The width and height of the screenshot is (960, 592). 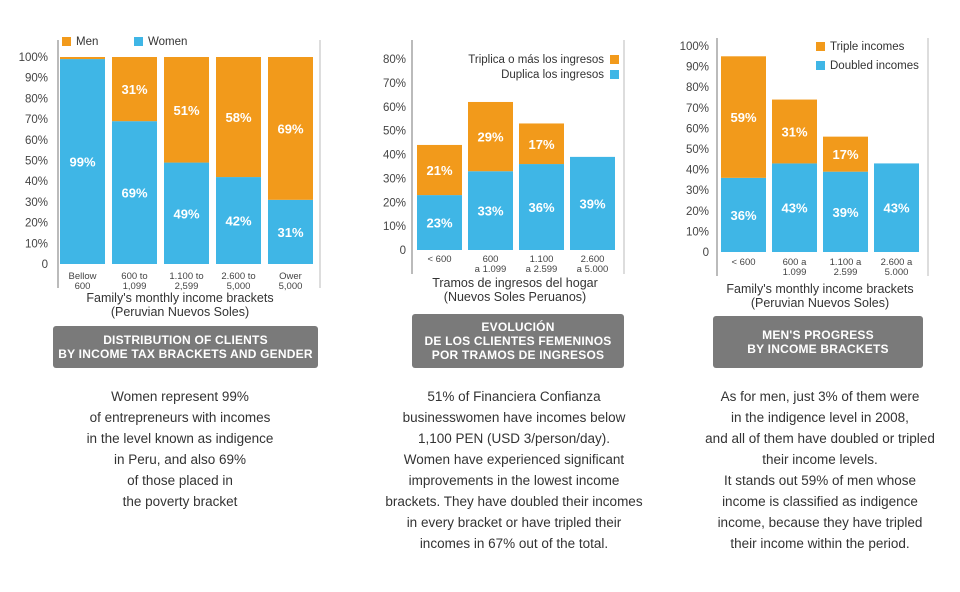 I want to click on data-label: 42%, so click(x=238, y=221).